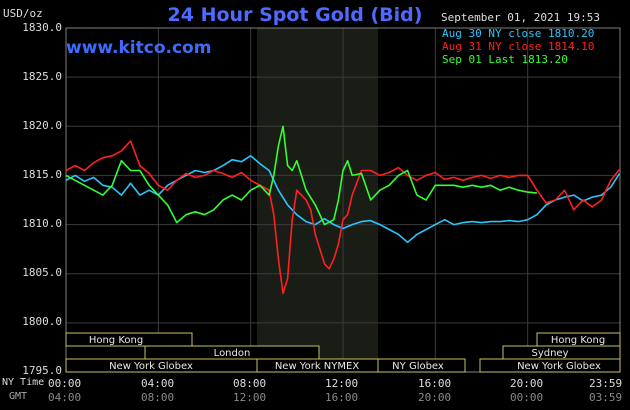  Describe the element at coordinates (520, 17) in the screenshot. I see `timestamp: September 01, 2021 19:53` at that location.